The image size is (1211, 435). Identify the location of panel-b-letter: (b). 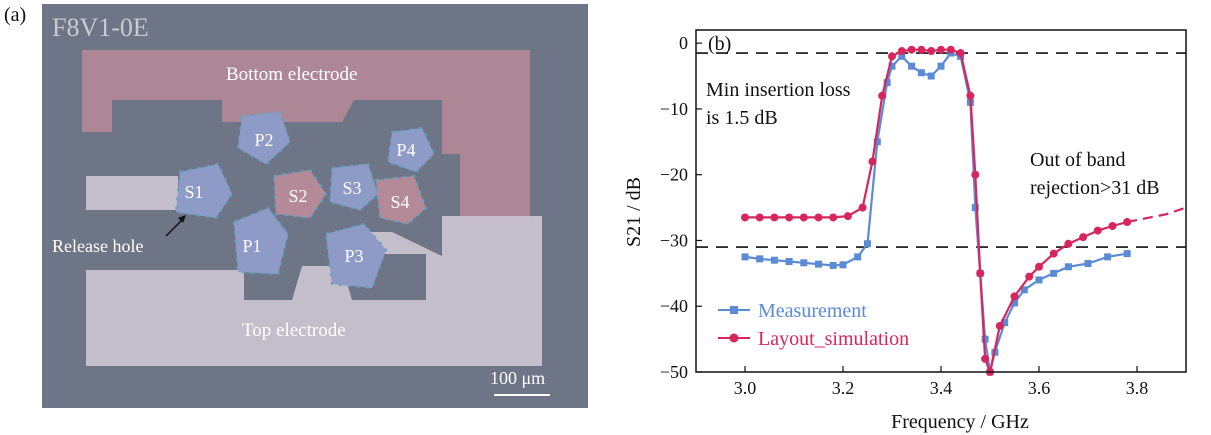
(719, 44).